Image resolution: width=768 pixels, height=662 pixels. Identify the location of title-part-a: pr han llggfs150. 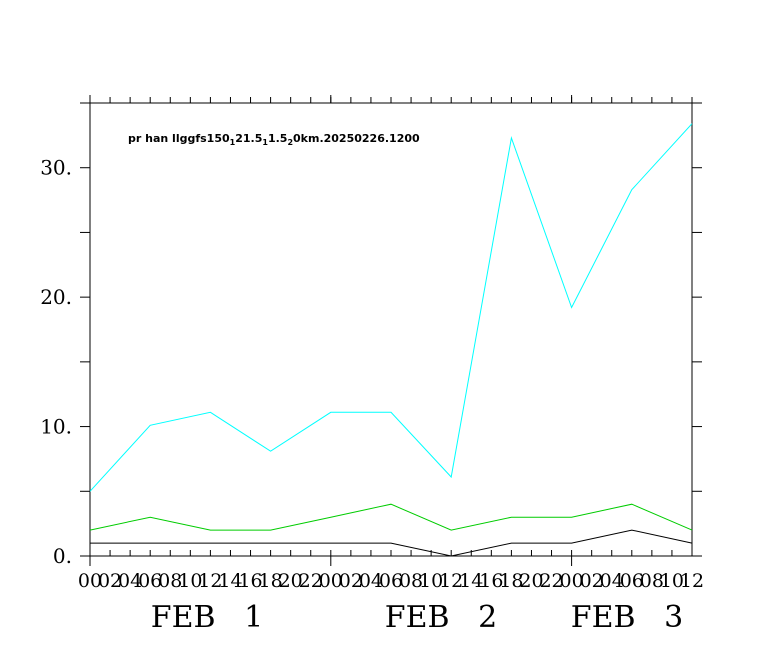
(179, 138).